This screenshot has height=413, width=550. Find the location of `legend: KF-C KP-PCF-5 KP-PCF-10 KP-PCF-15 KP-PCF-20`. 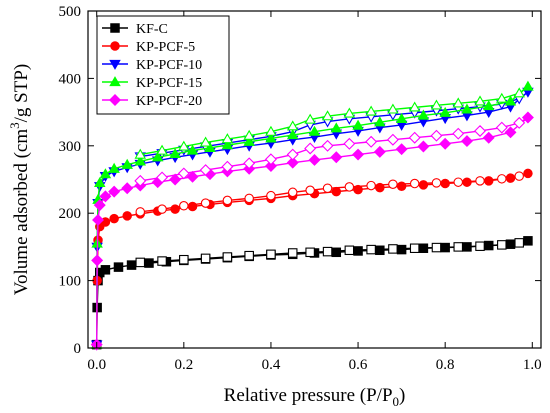

legend: KF-C KP-PCF-5 KP-PCF-10 KP-PCF-15 KP-PCF-20 is located at coordinates (163, 65).